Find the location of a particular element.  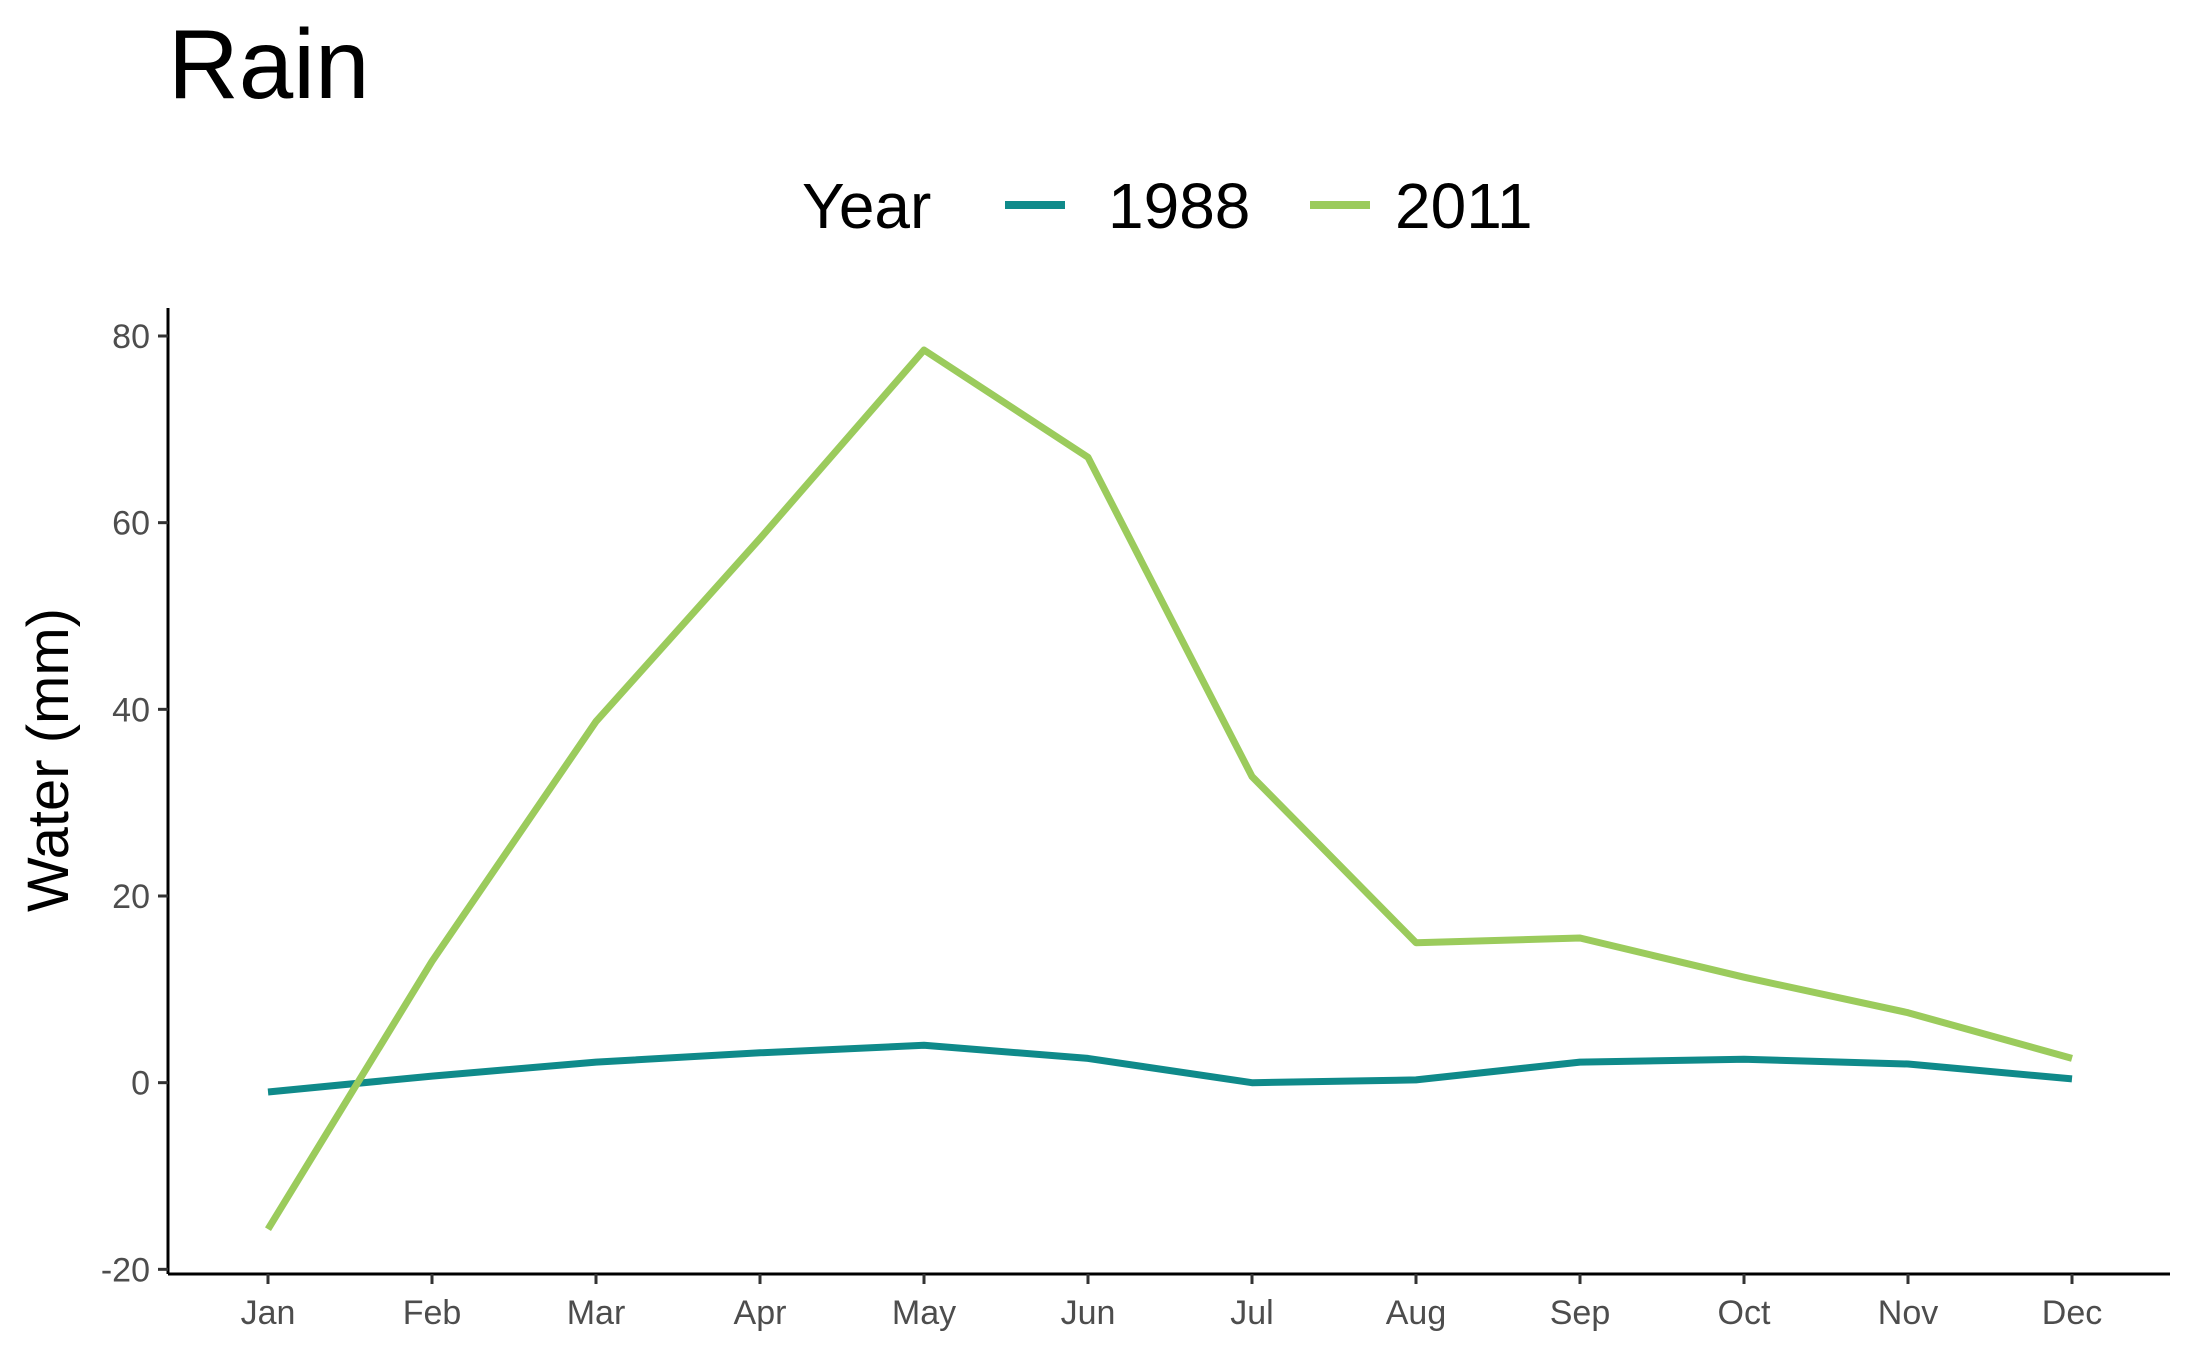

y-ticks: -20 0 20 40 60 80 is located at coordinates (134, 803).